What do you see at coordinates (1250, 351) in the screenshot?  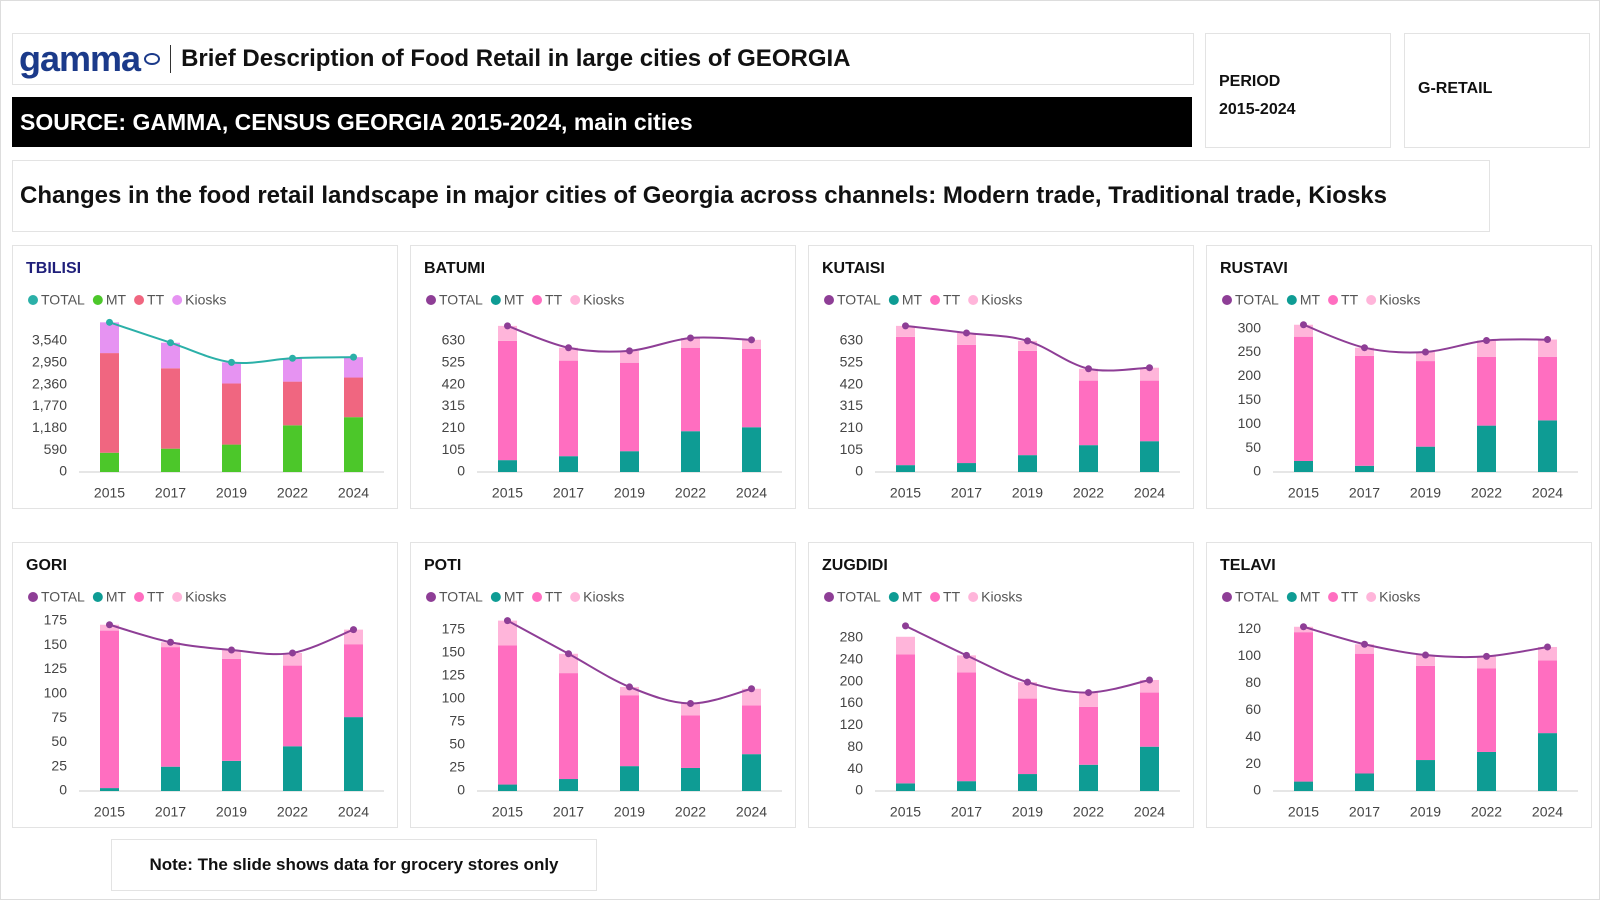 I see `y-tick-label: 250` at bounding box center [1250, 351].